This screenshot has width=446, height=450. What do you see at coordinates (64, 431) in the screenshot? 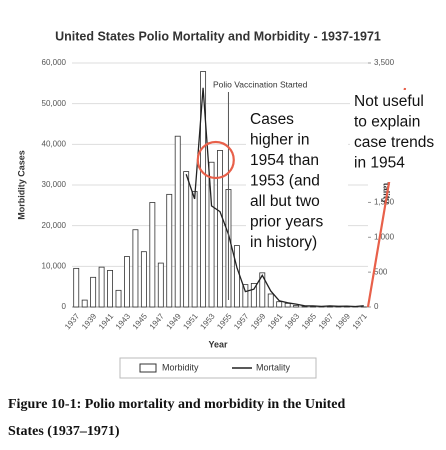
I see `caption-line: States (1937–1971)` at bounding box center [64, 431].